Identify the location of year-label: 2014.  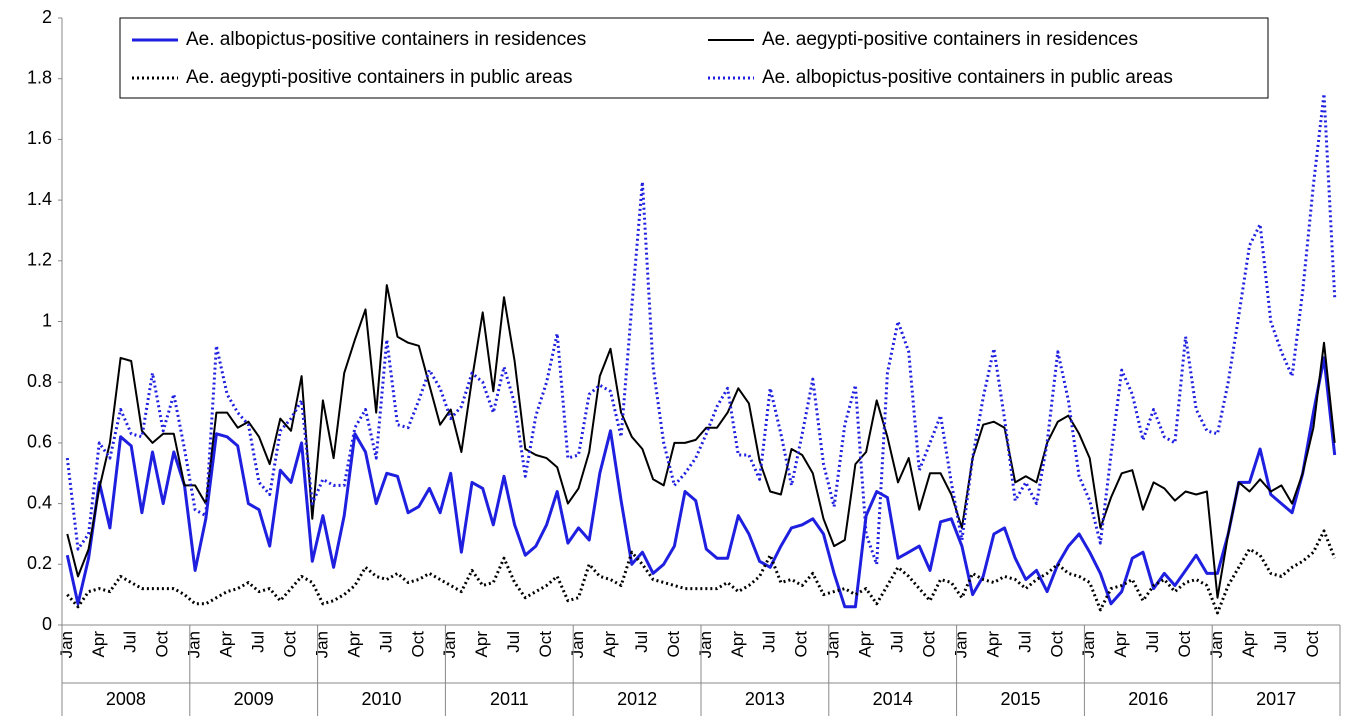
(893, 699).